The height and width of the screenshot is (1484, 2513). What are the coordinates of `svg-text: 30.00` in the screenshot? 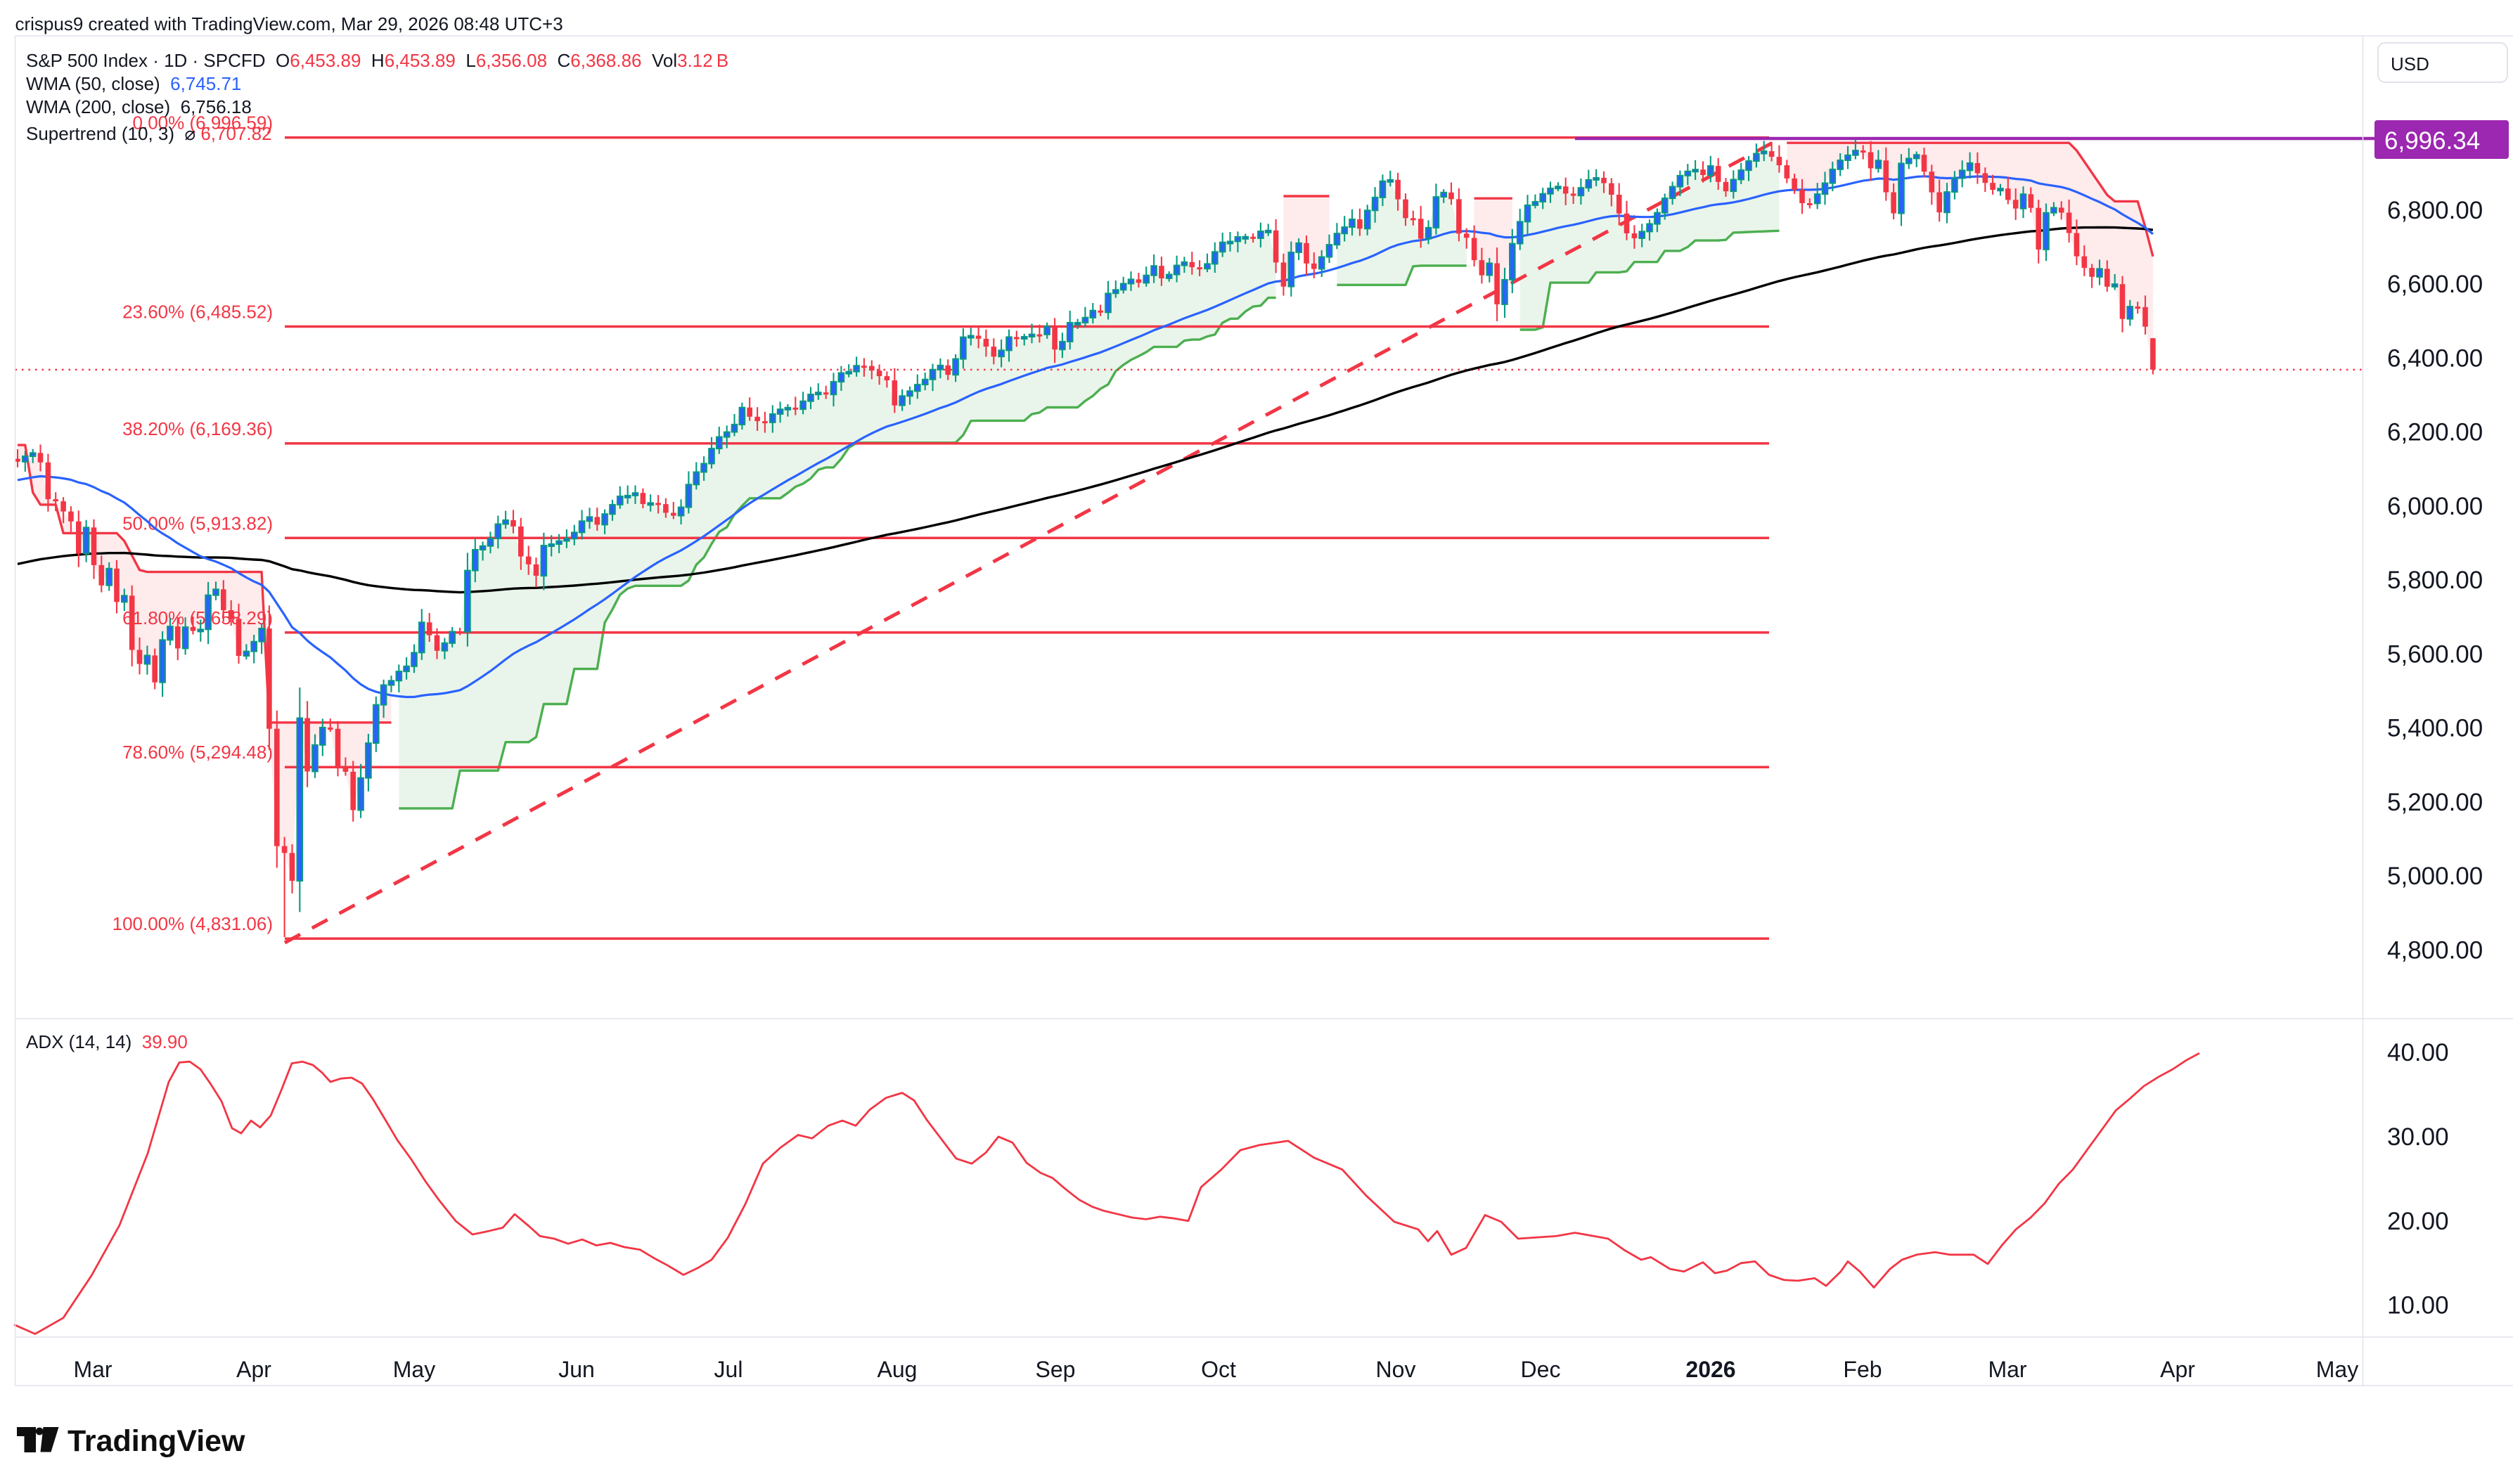 It's located at (2418, 1137).